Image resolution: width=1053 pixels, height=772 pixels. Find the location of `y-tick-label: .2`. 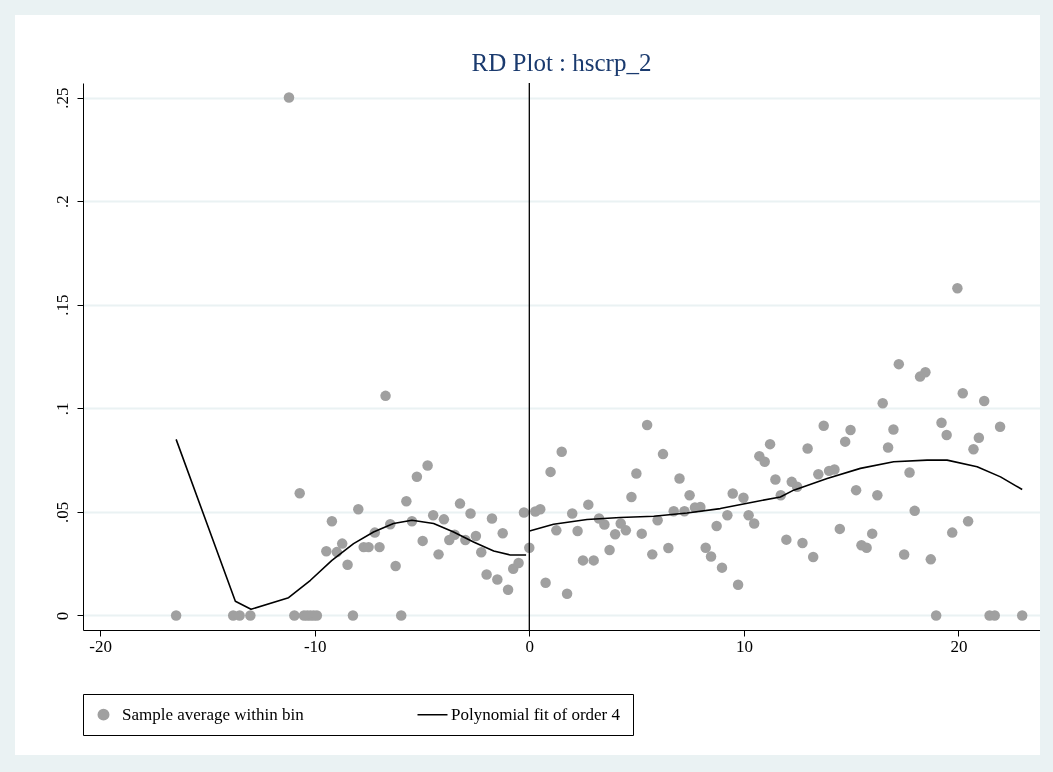

y-tick-label: .2 is located at coordinates (62, 201).